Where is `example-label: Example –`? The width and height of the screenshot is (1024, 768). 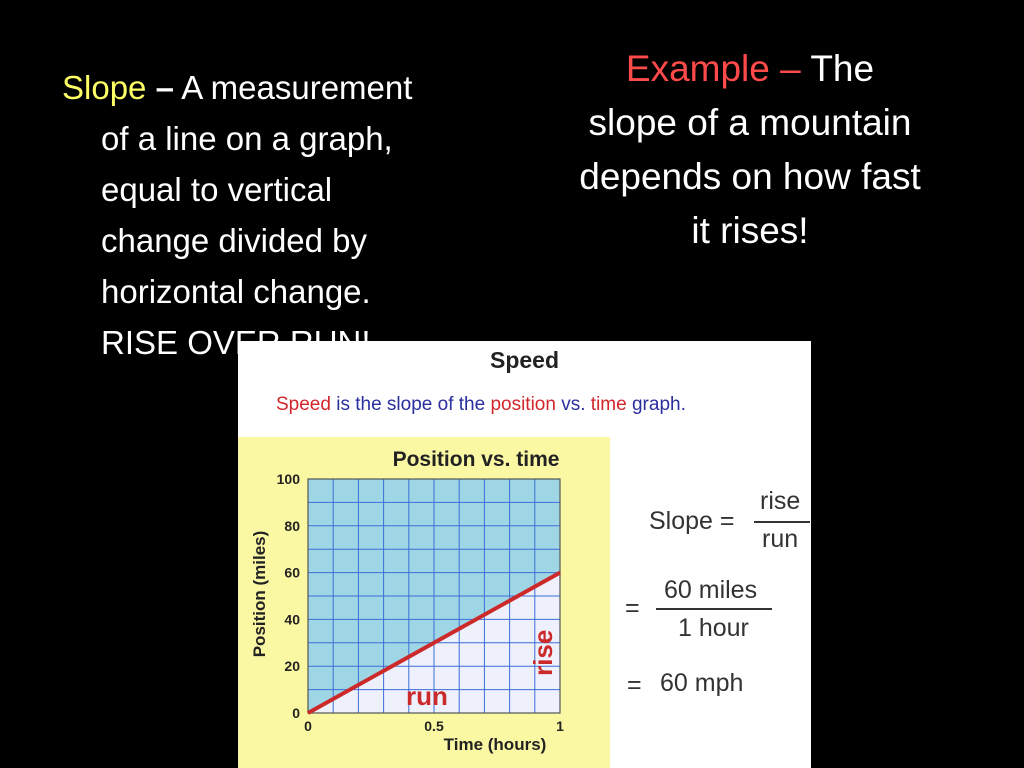
example-label: Example – is located at coordinates (713, 68).